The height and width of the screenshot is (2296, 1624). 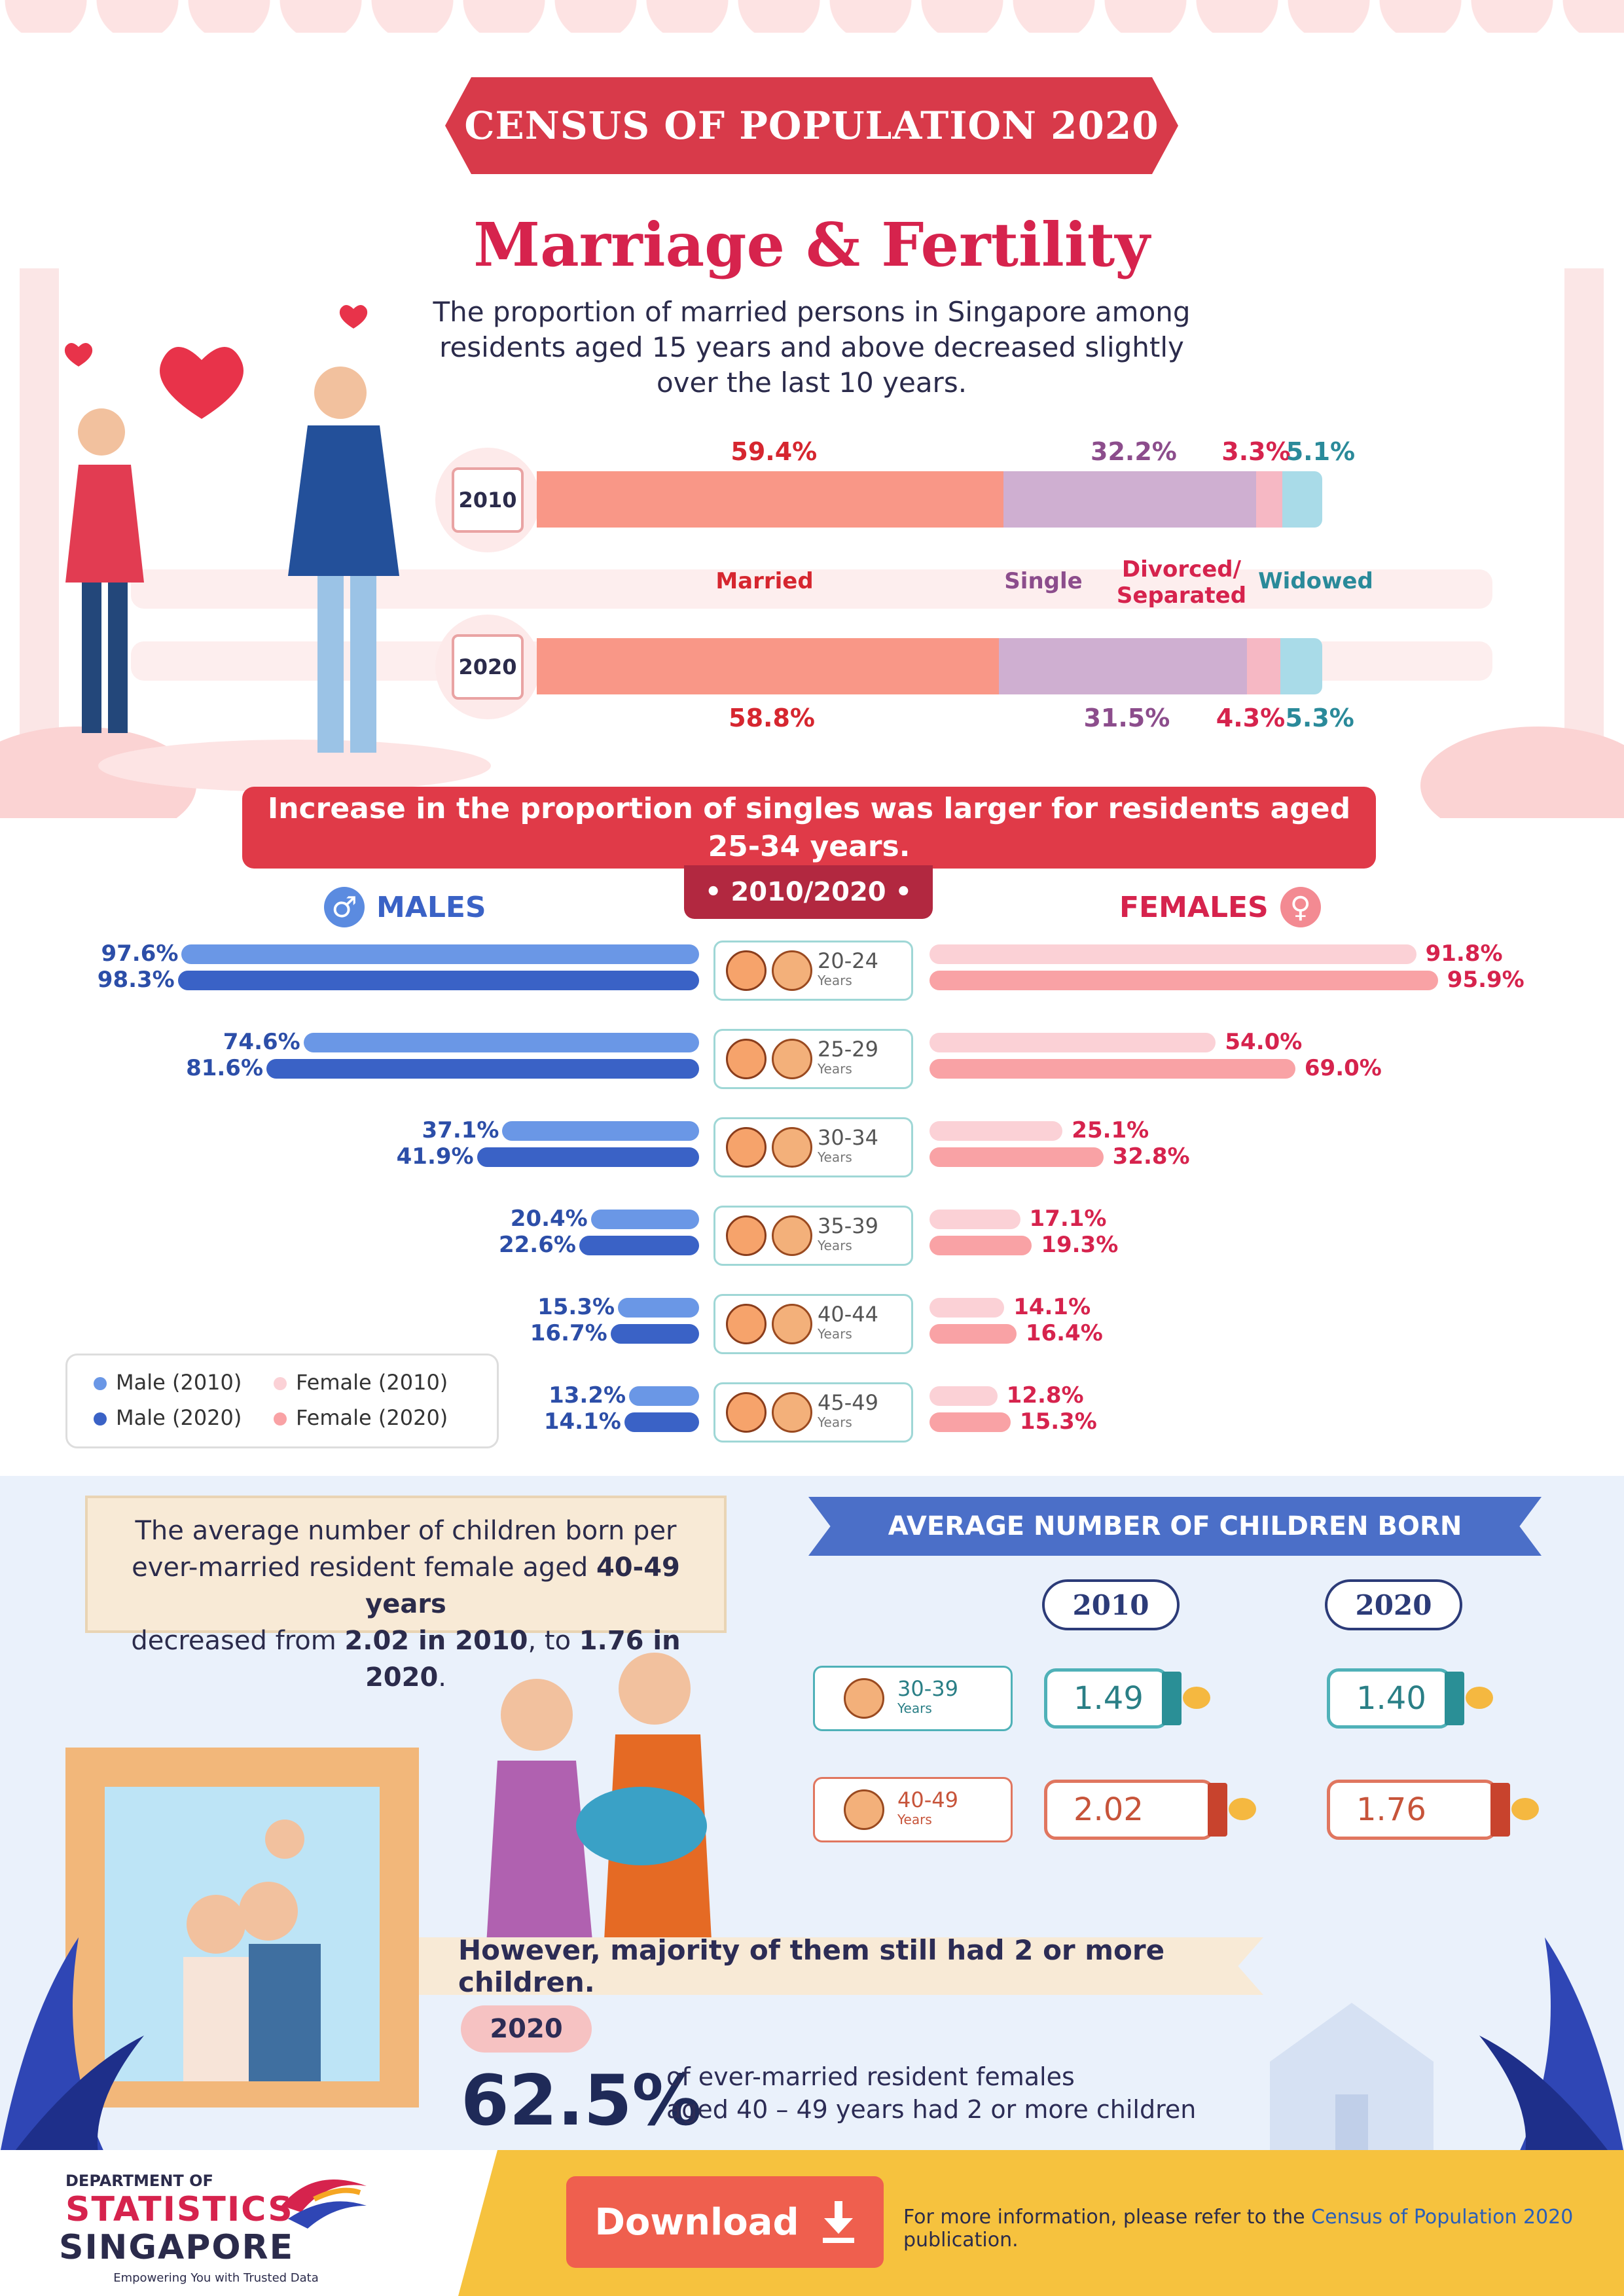 What do you see at coordinates (343, 501) in the screenshot?
I see `man-body` at bounding box center [343, 501].